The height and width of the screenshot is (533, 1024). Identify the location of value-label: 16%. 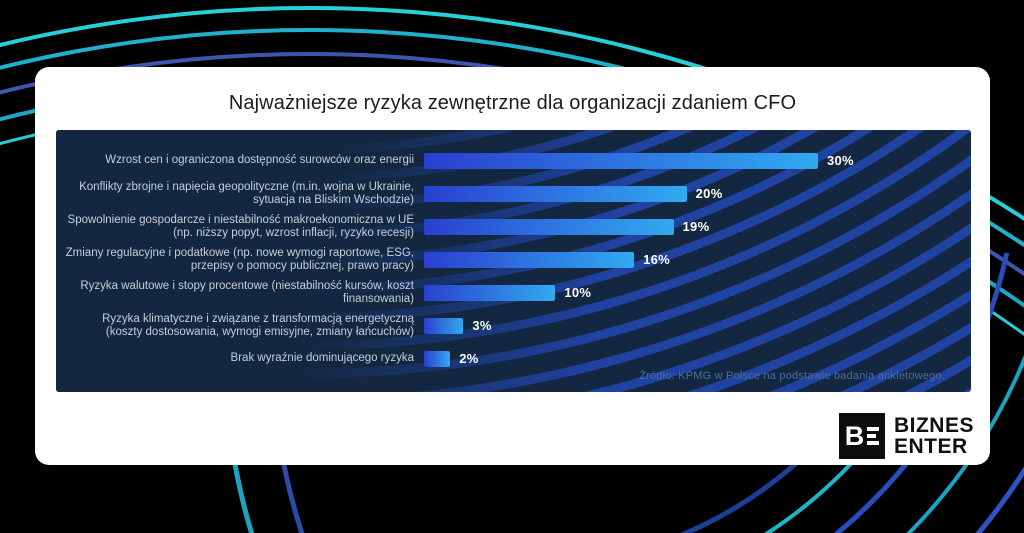
(657, 259).